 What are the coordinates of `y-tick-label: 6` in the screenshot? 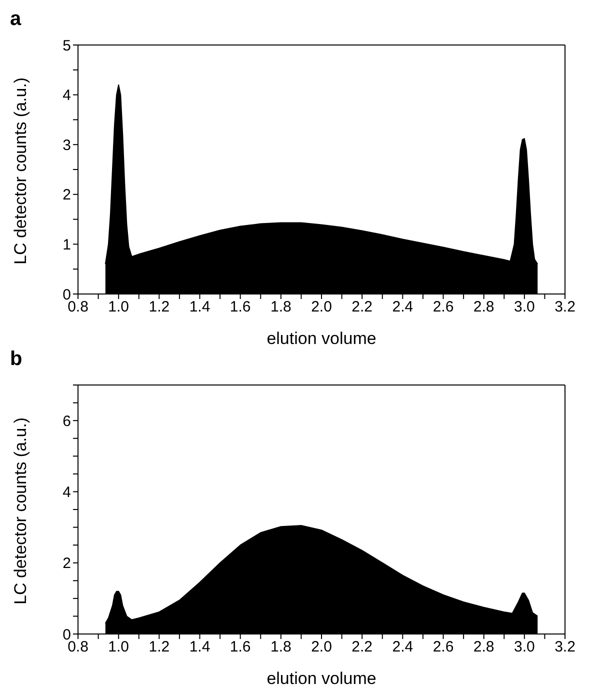 It's located at (66, 421).